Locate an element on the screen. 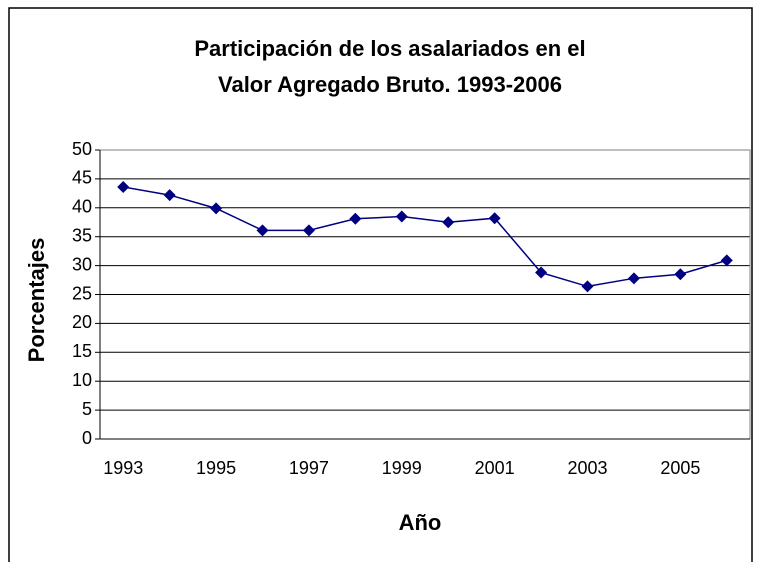 The height and width of the screenshot is (562, 760). y-axis-label: Porcentajes is located at coordinates (36, 300).